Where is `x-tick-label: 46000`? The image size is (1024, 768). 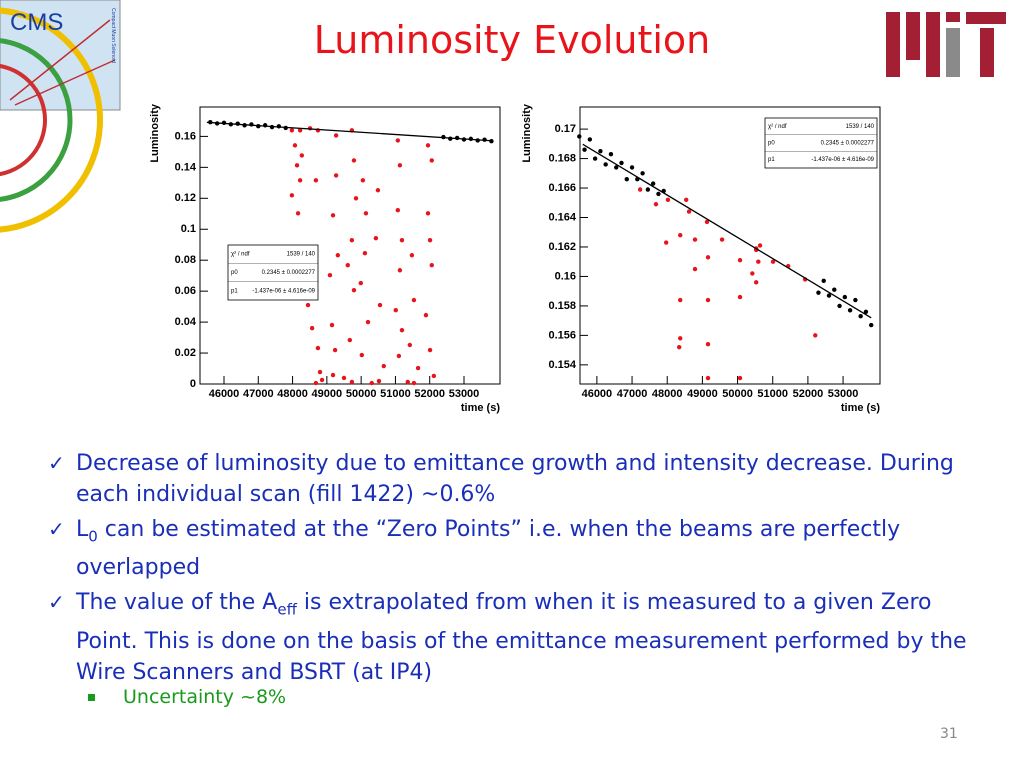 x-tick-label: 46000 is located at coordinates (224, 394).